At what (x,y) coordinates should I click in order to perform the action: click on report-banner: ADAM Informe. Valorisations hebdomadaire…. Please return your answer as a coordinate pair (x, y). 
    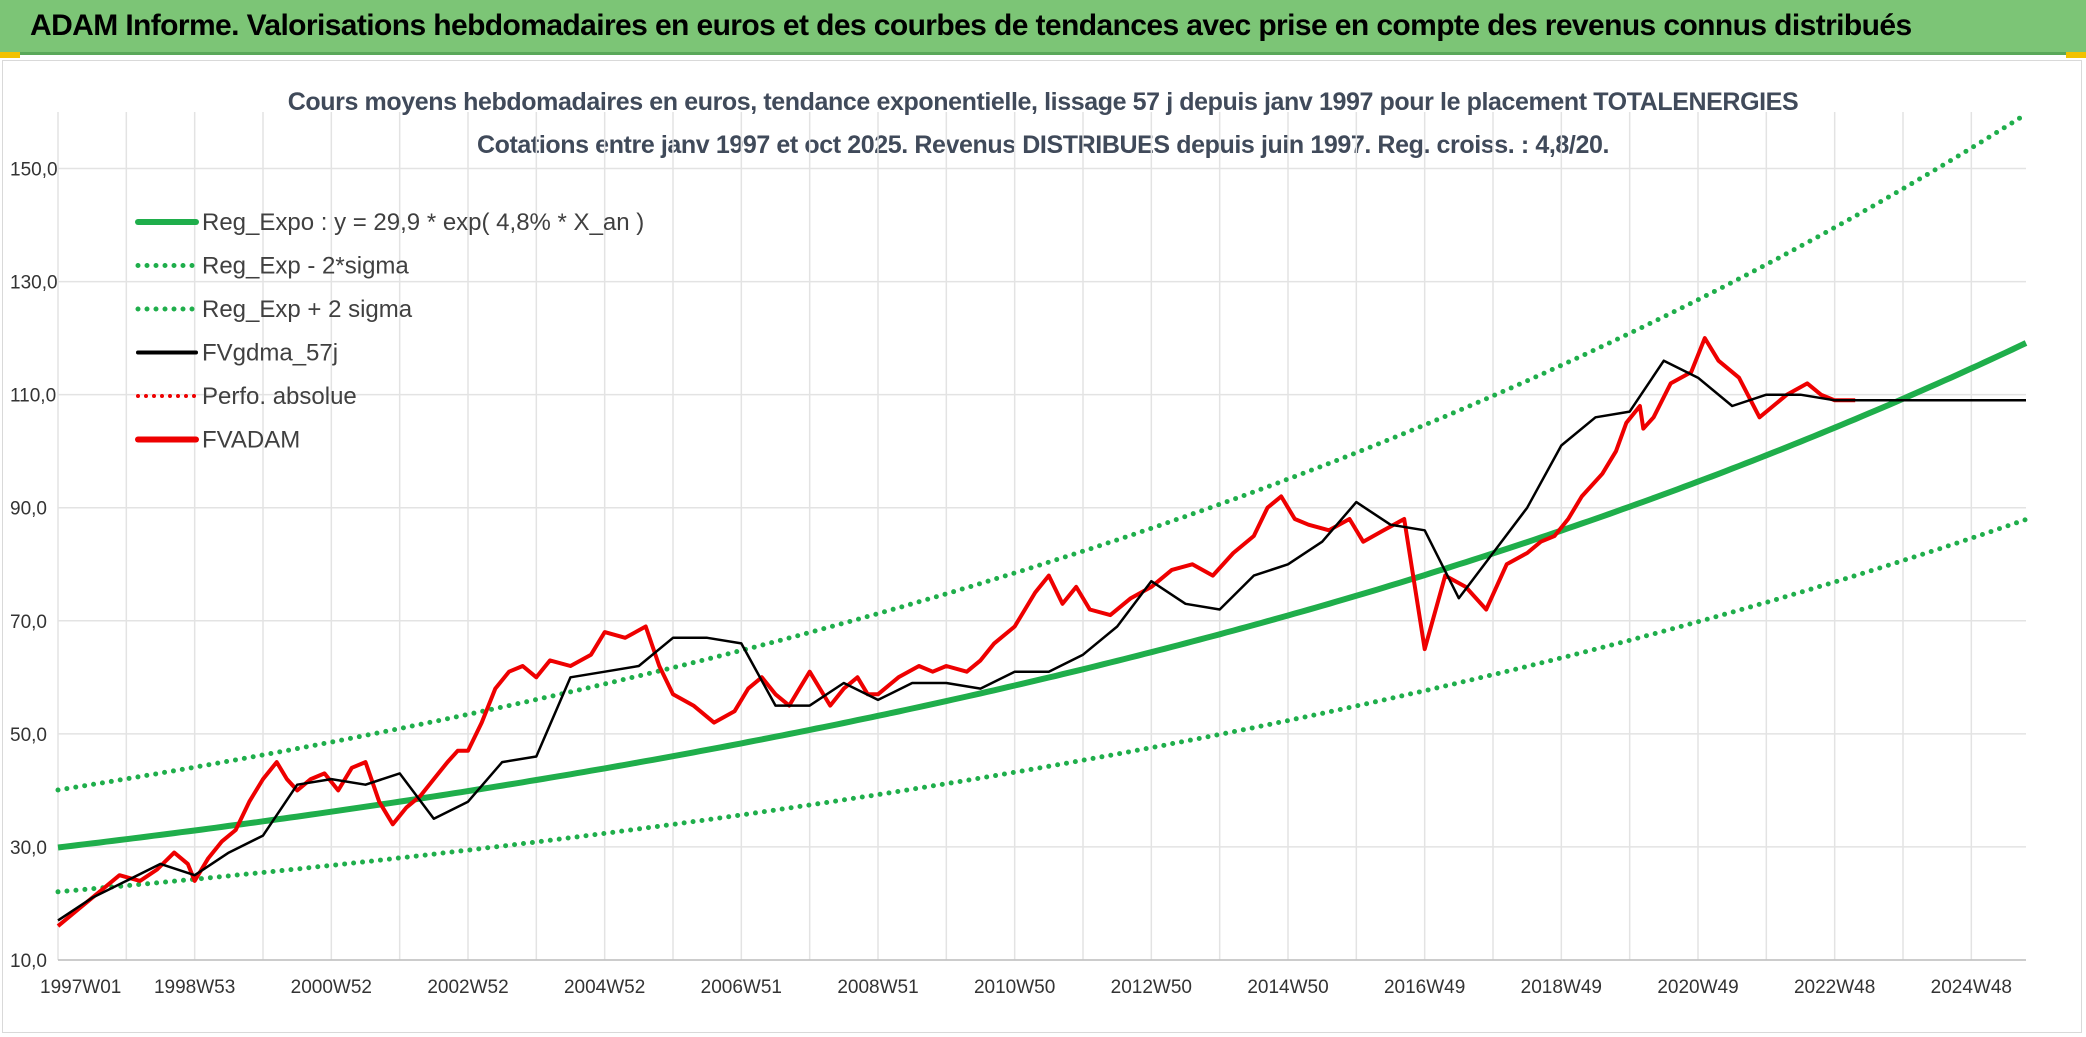
    Looking at the image, I should click on (1043, 27).